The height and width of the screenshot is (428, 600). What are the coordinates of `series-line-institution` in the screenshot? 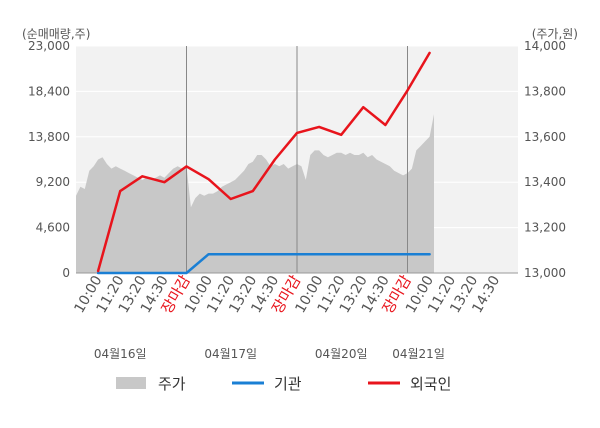 It's located at (263, 263).